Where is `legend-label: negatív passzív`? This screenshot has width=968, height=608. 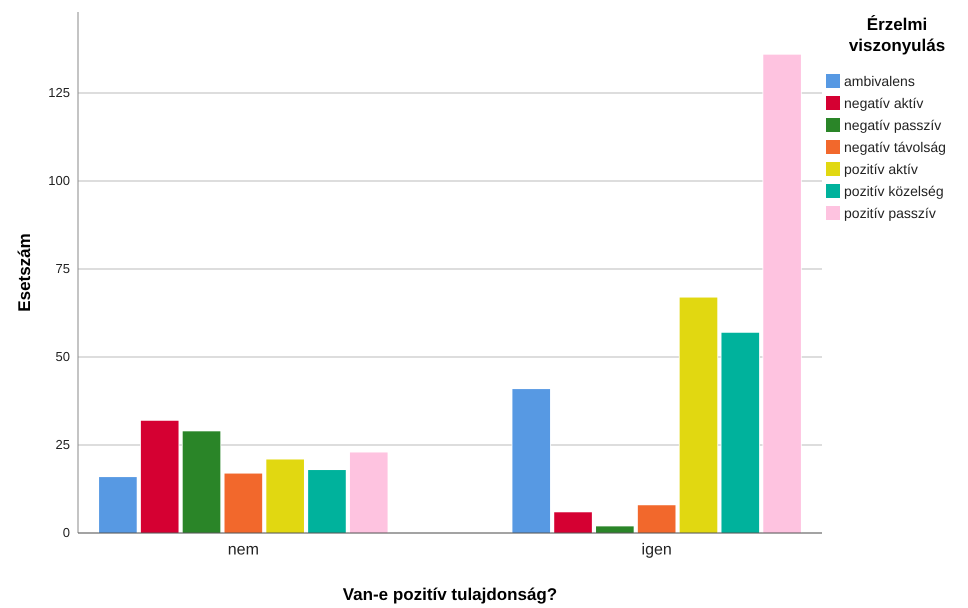
legend-label: negatív passzív is located at coordinates (893, 125).